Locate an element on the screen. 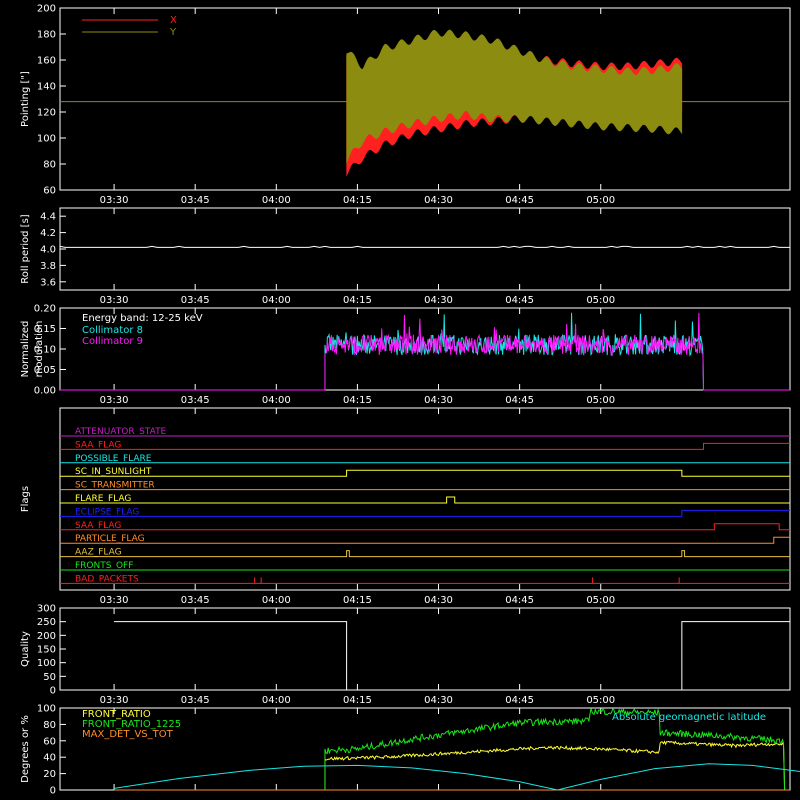 Image resolution: width=800 pixels, height=800 pixels. legend-label-front-ratio: FRONT_RATIO is located at coordinates (116, 714).